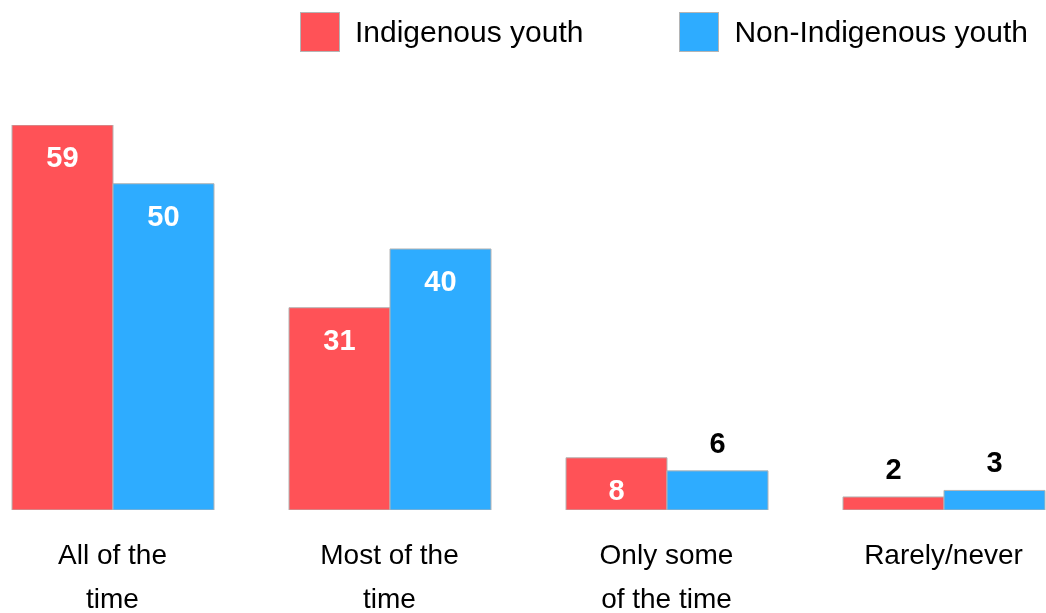  Describe the element at coordinates (112, 575) in the screenshot. I see `x-tick-label: All of the time` at that location.